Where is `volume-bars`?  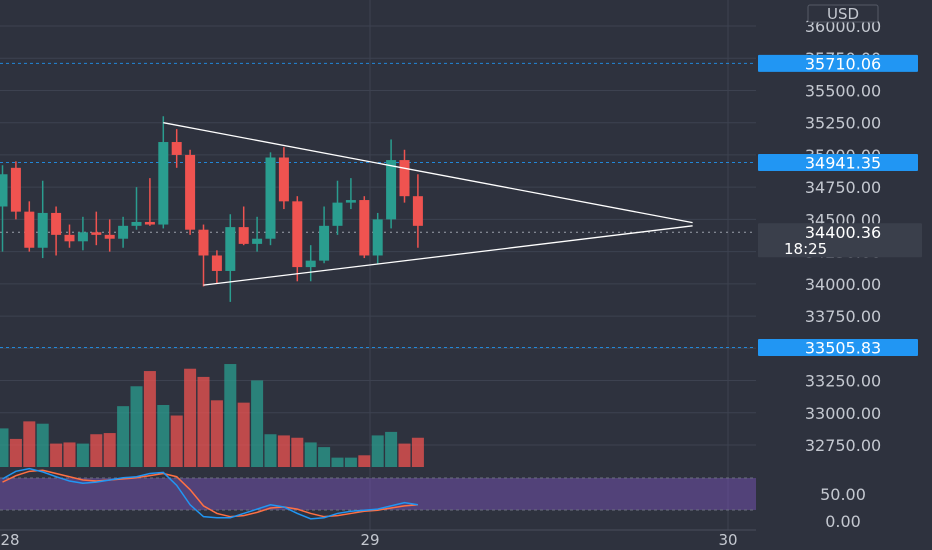
volume-bars is located at coordinates (212, 415).